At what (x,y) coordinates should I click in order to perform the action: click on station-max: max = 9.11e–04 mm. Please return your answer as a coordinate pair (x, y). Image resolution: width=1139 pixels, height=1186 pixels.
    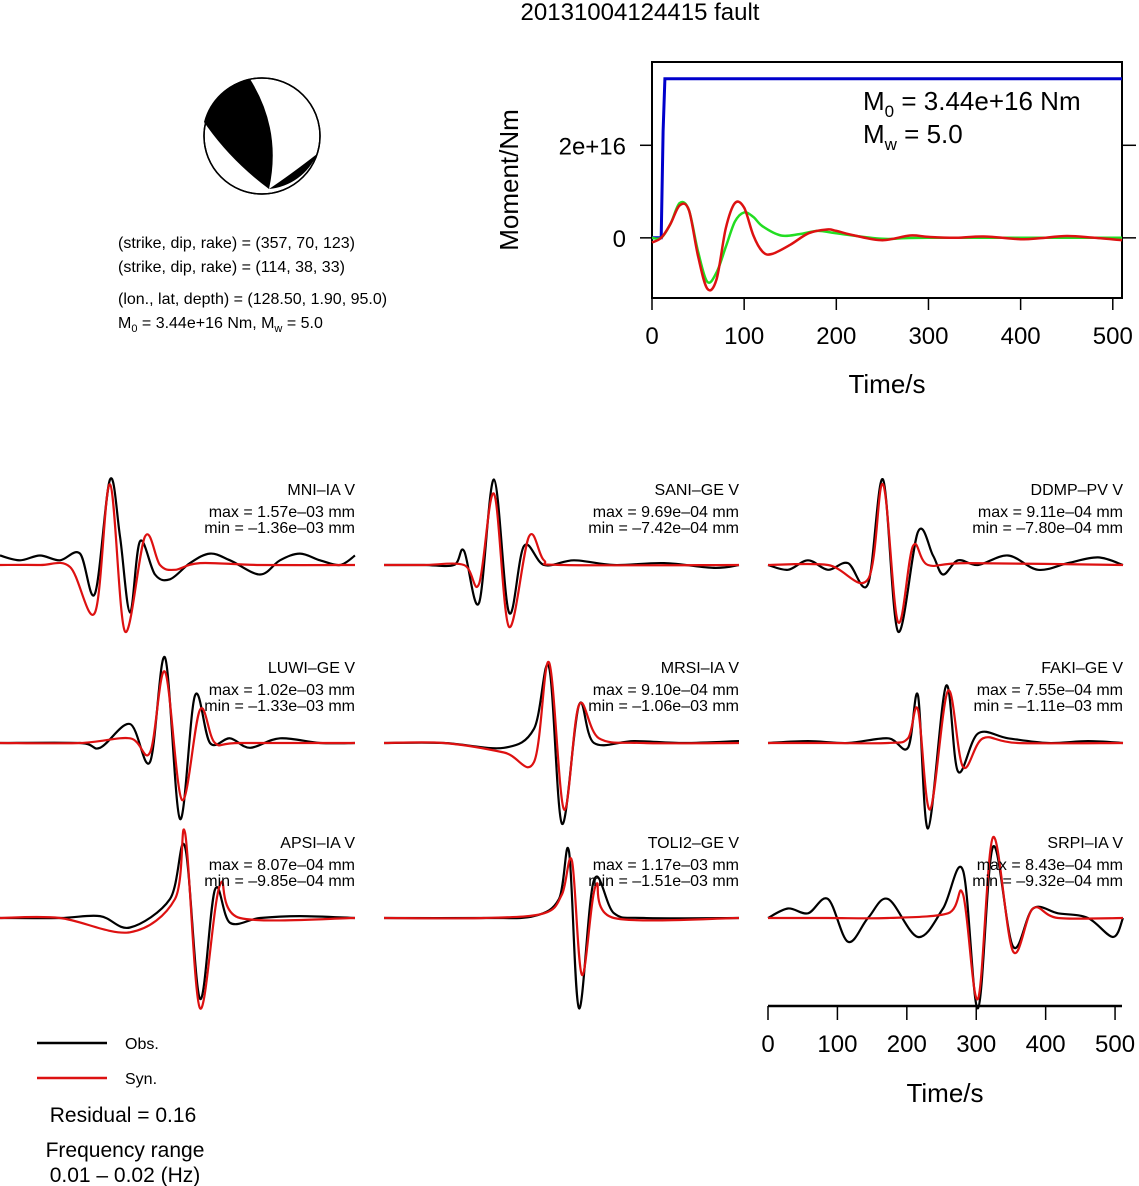
    Looking at the image, I should click on (1050, 512).